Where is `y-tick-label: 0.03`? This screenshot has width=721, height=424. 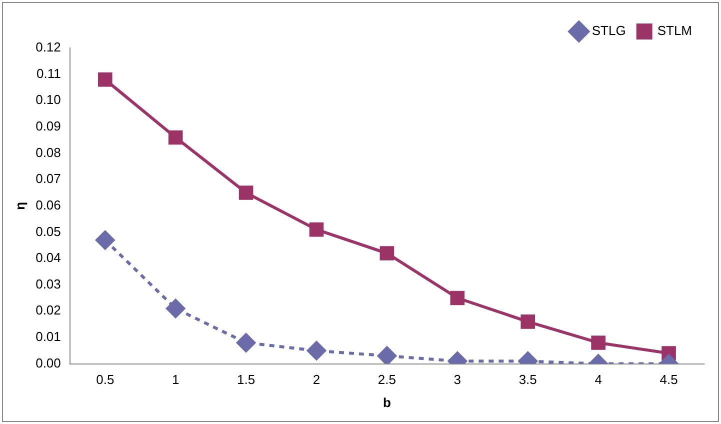
y-tick-label: 0.03 is located at coordinates (48, 284).